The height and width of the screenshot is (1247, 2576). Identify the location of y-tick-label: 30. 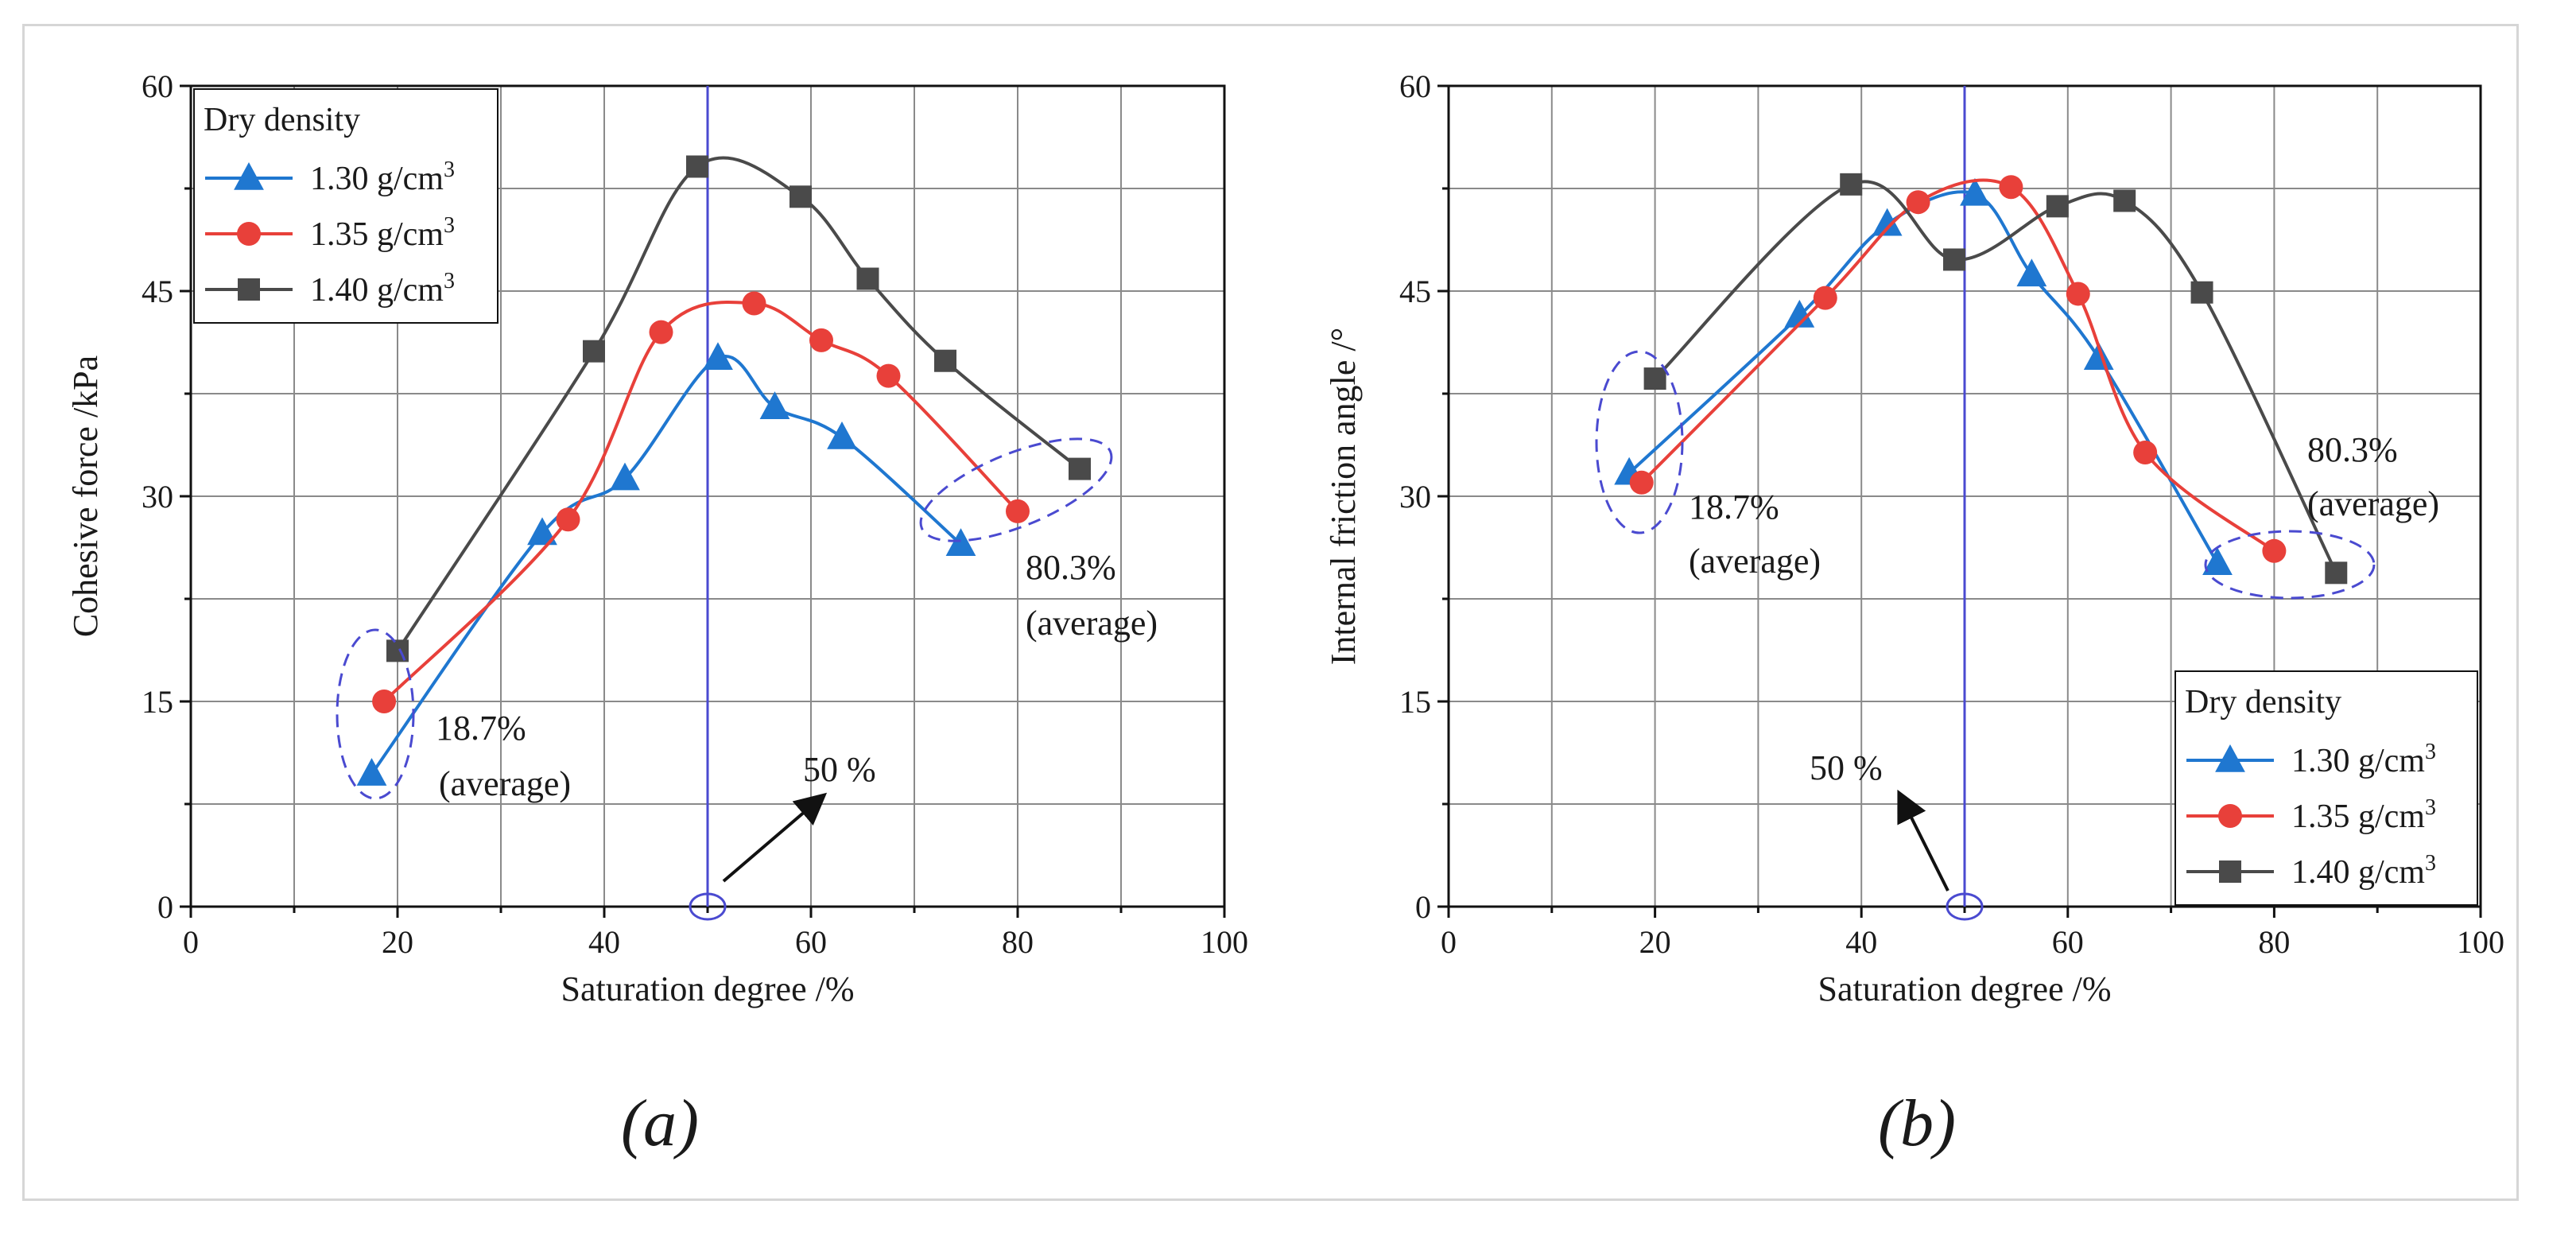
(1415, 497).